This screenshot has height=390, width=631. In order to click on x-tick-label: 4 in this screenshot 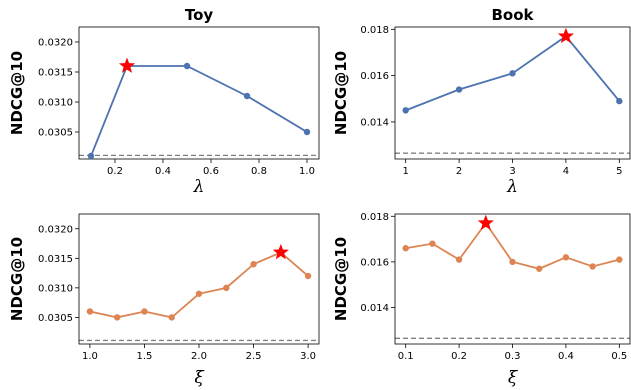, I will do `click(566, 171)`.